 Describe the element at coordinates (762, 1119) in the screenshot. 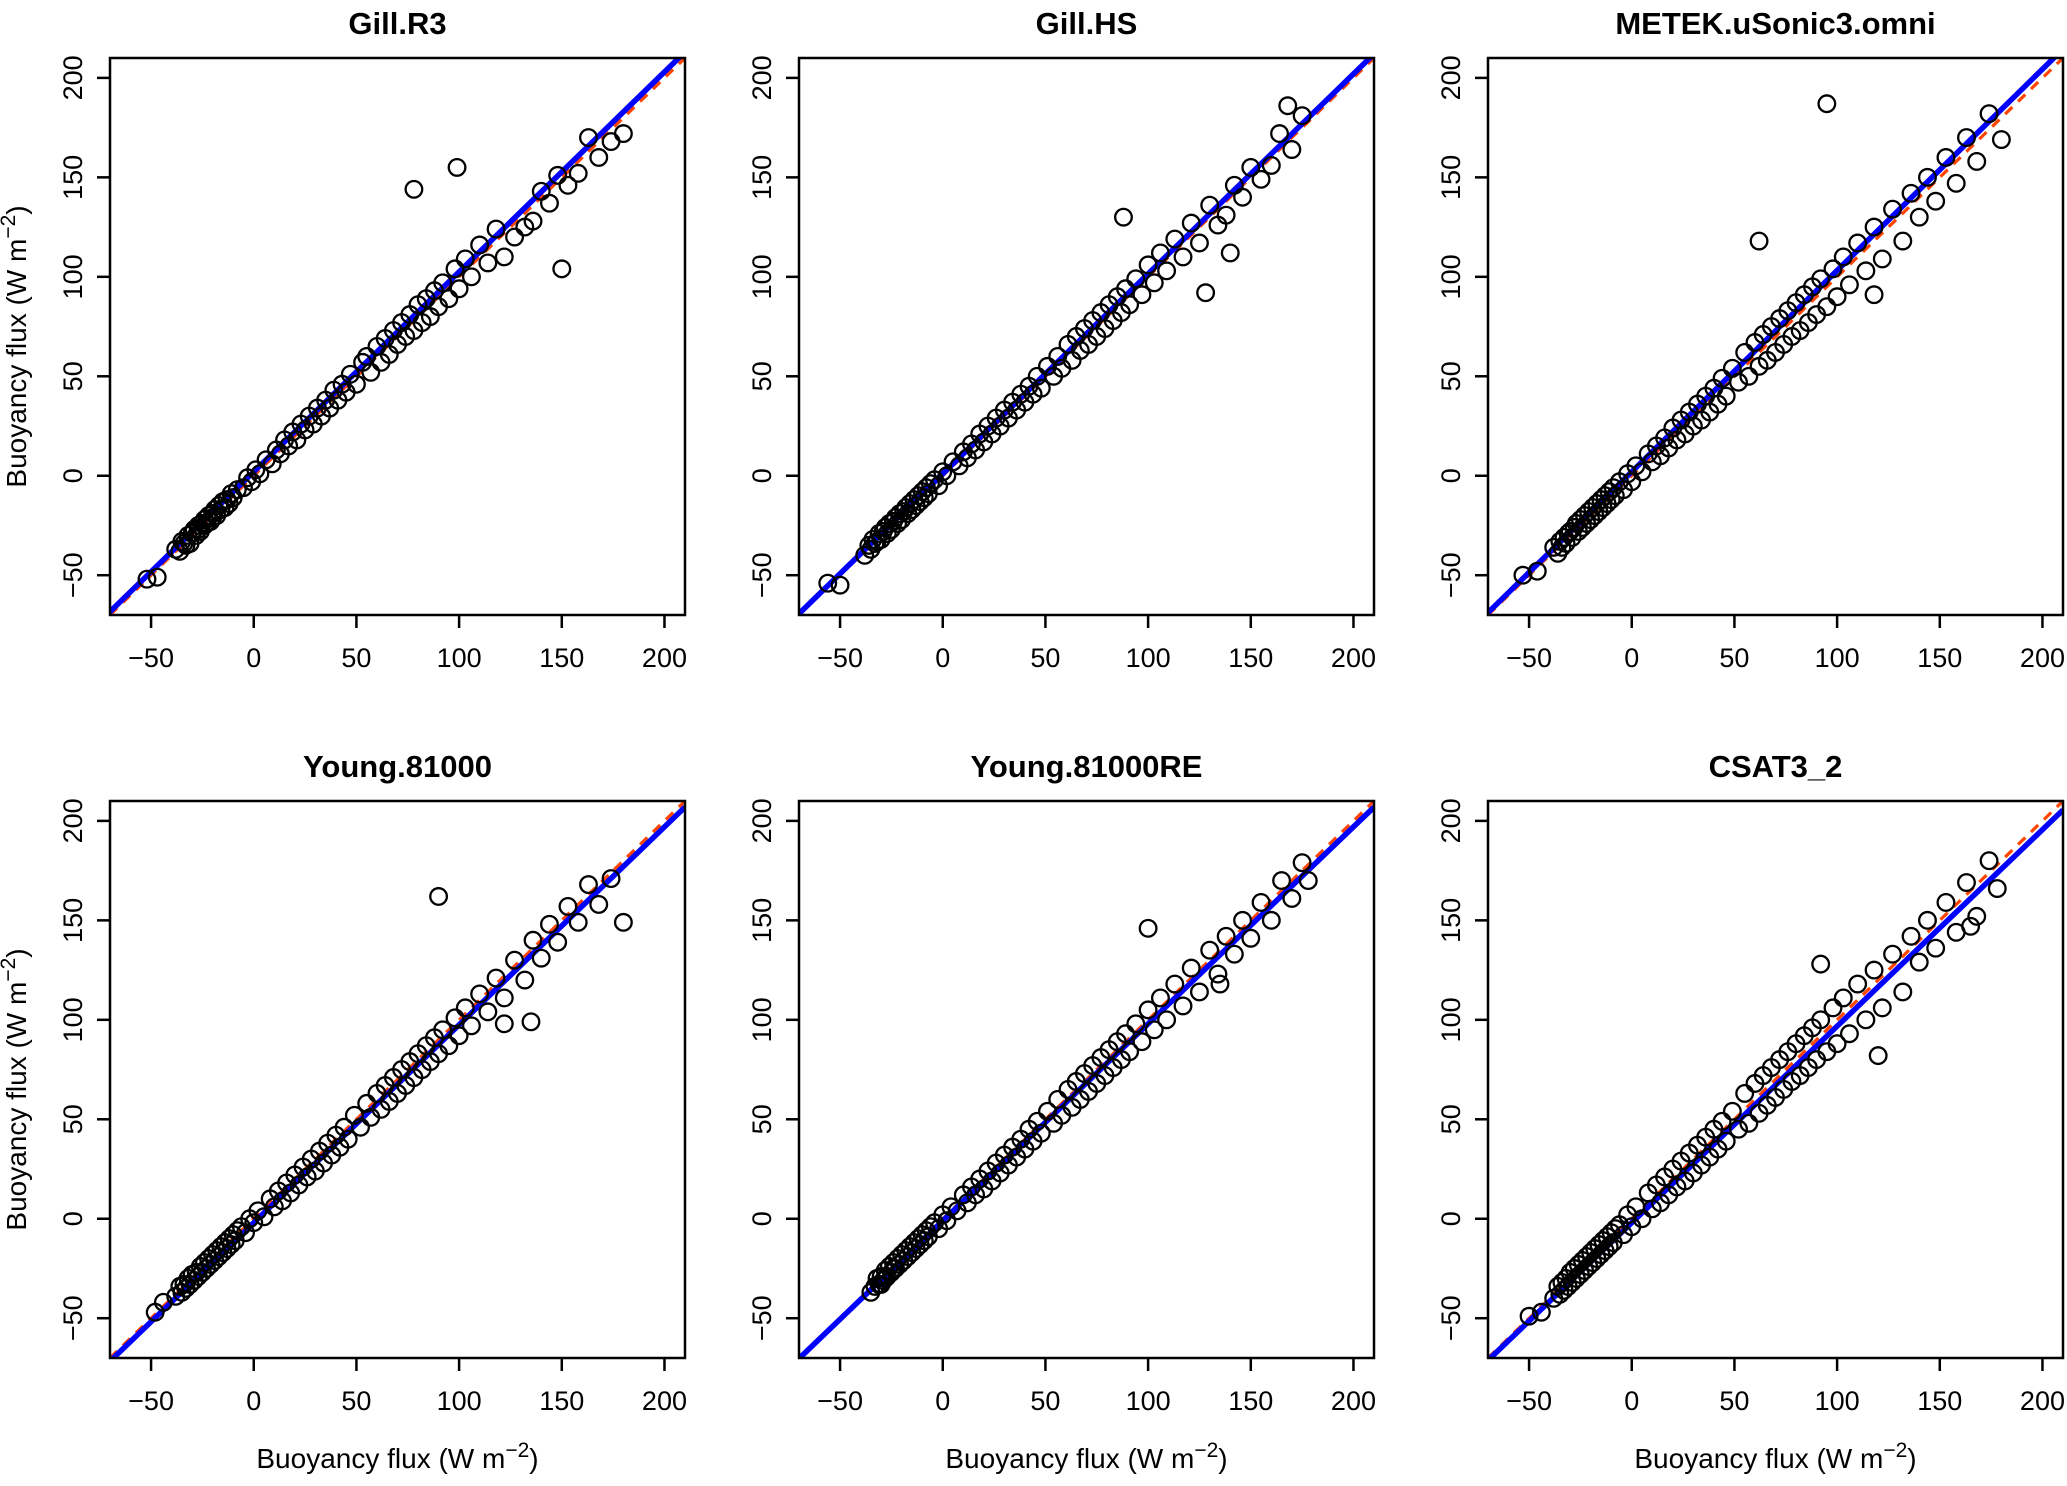

I see `y-tick-label: 50` at that location.